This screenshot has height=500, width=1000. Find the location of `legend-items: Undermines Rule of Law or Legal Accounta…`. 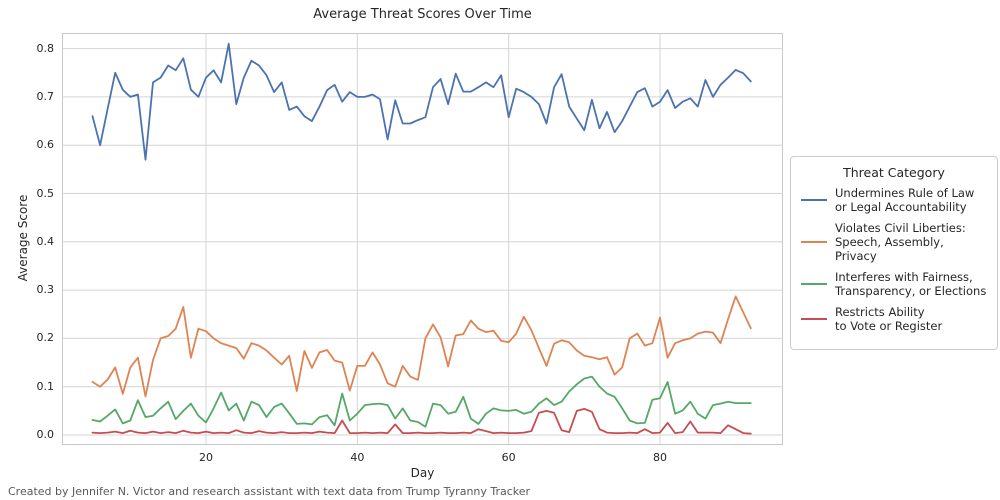

legend-items: Undermines Rule of Law or Legal Accounta… is located at coordinates (894, 259).